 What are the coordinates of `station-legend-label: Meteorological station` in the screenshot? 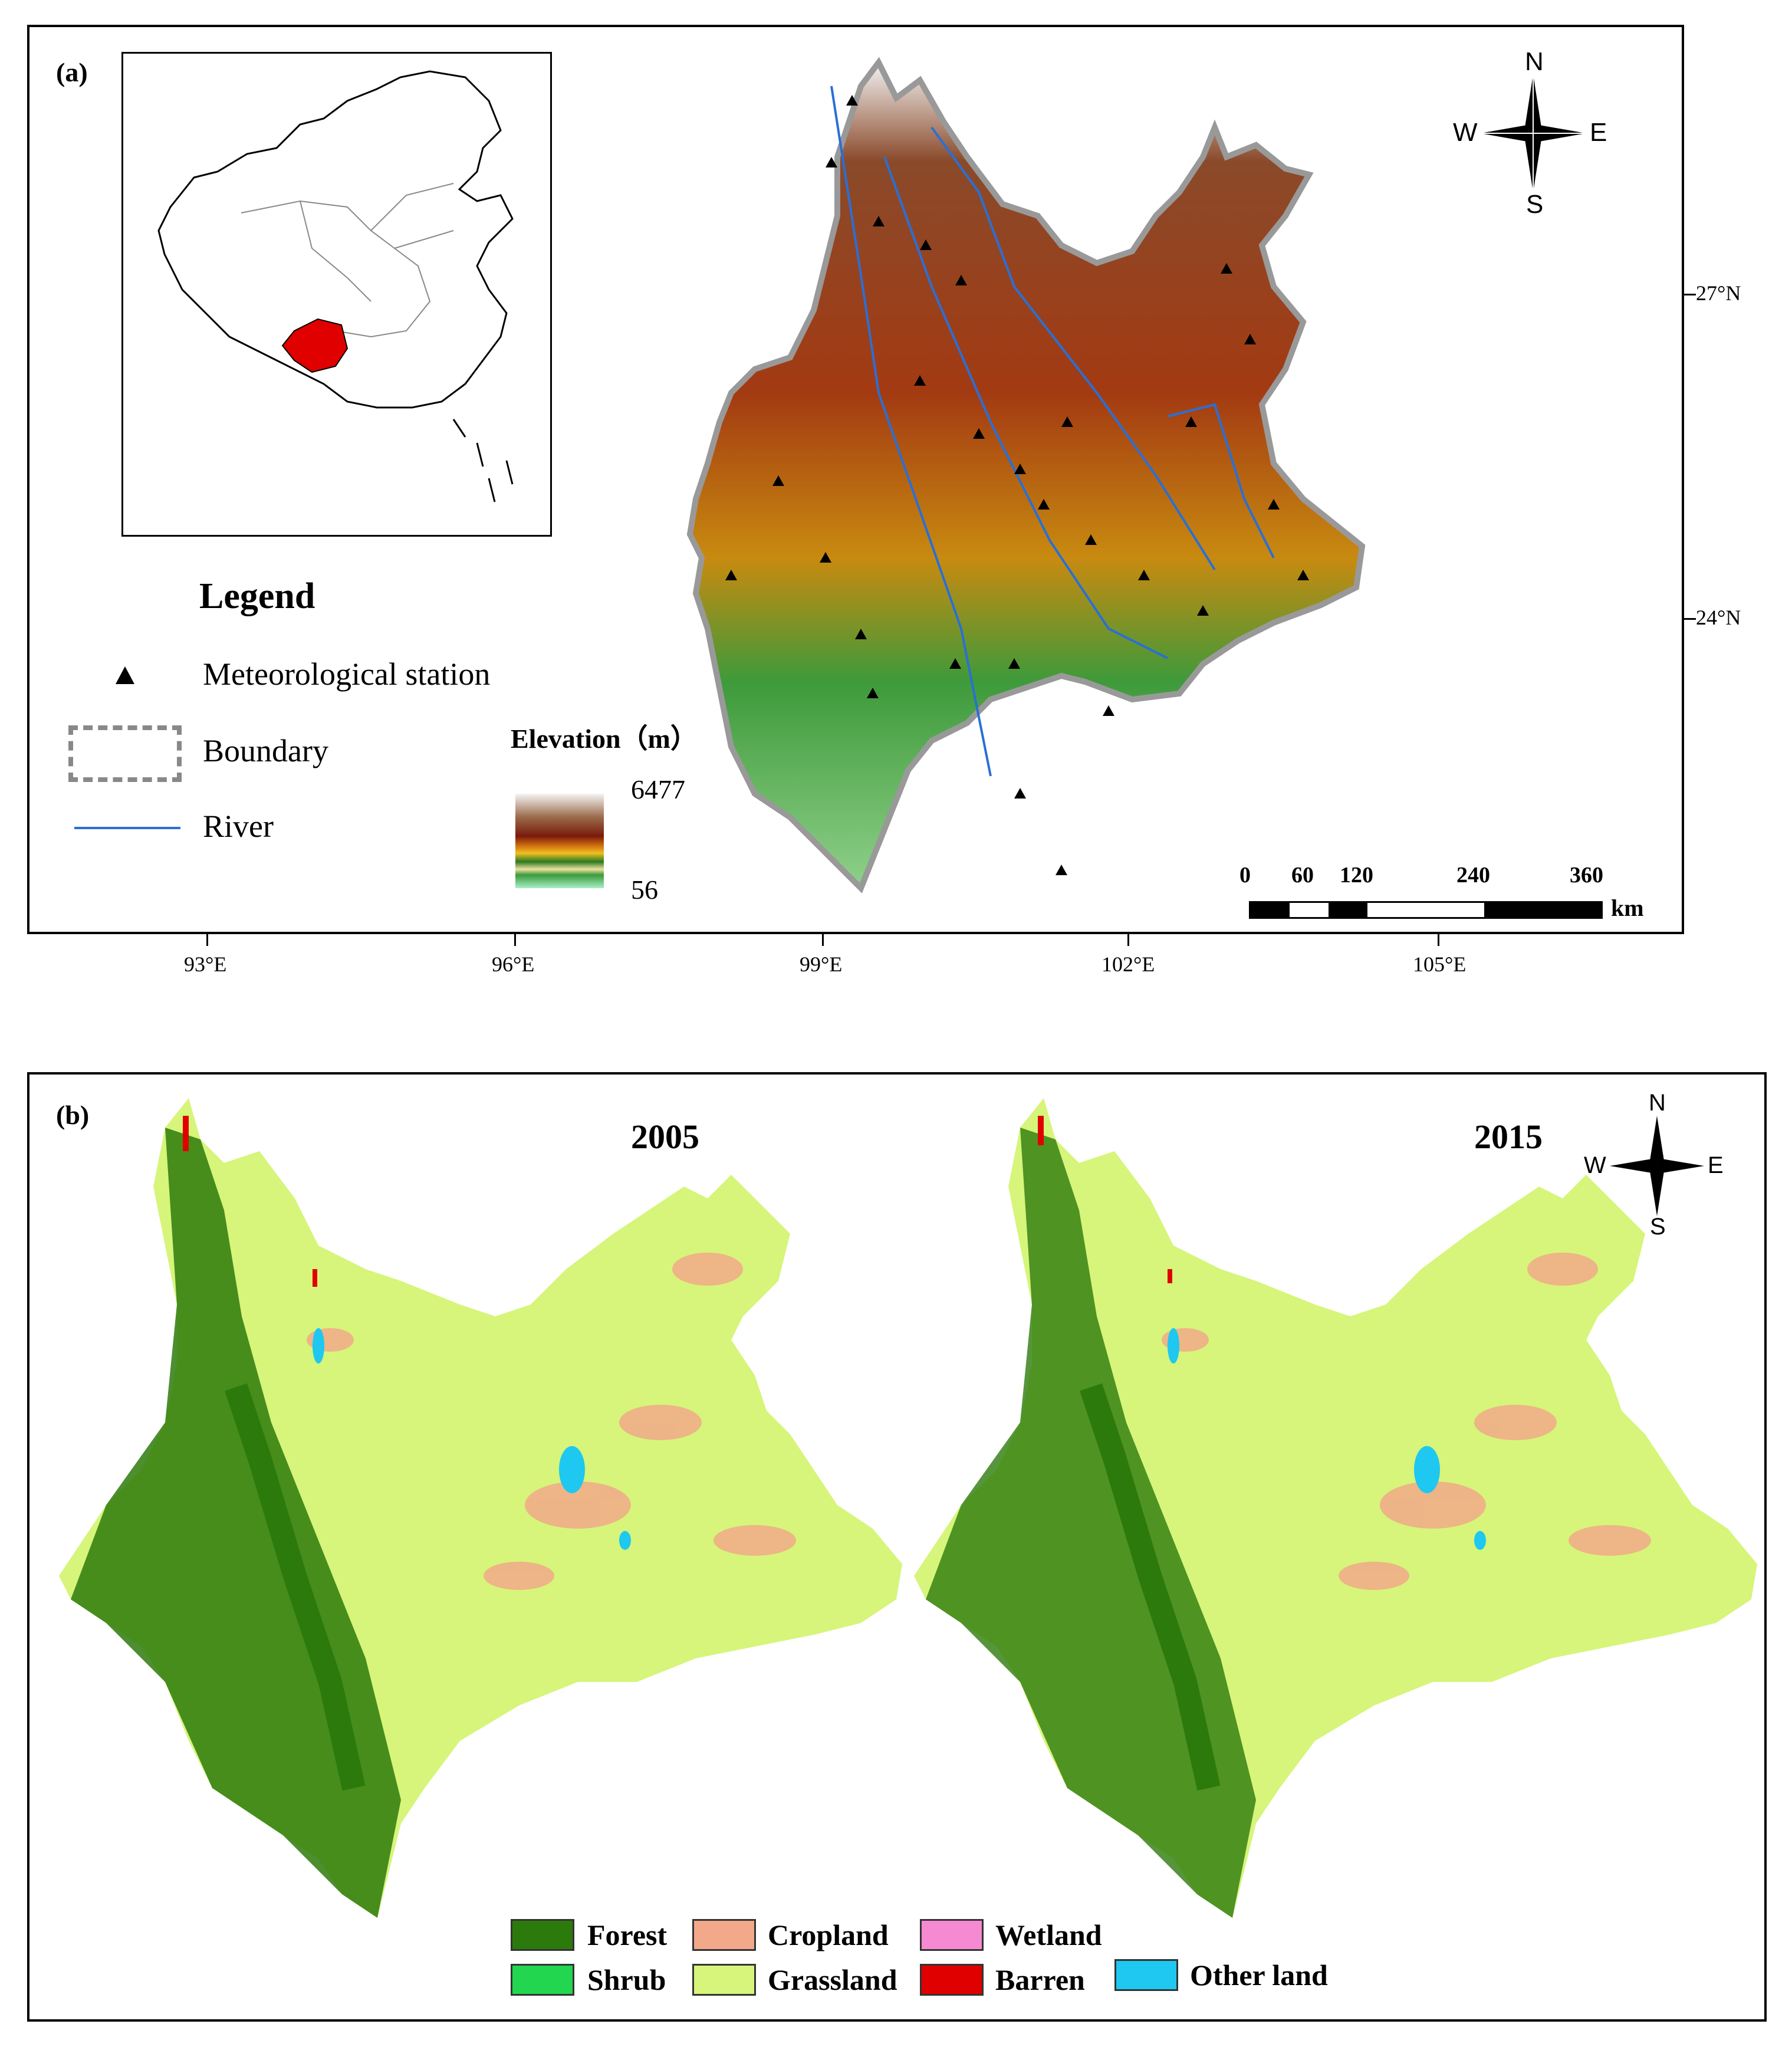 It's located at (347, 674).